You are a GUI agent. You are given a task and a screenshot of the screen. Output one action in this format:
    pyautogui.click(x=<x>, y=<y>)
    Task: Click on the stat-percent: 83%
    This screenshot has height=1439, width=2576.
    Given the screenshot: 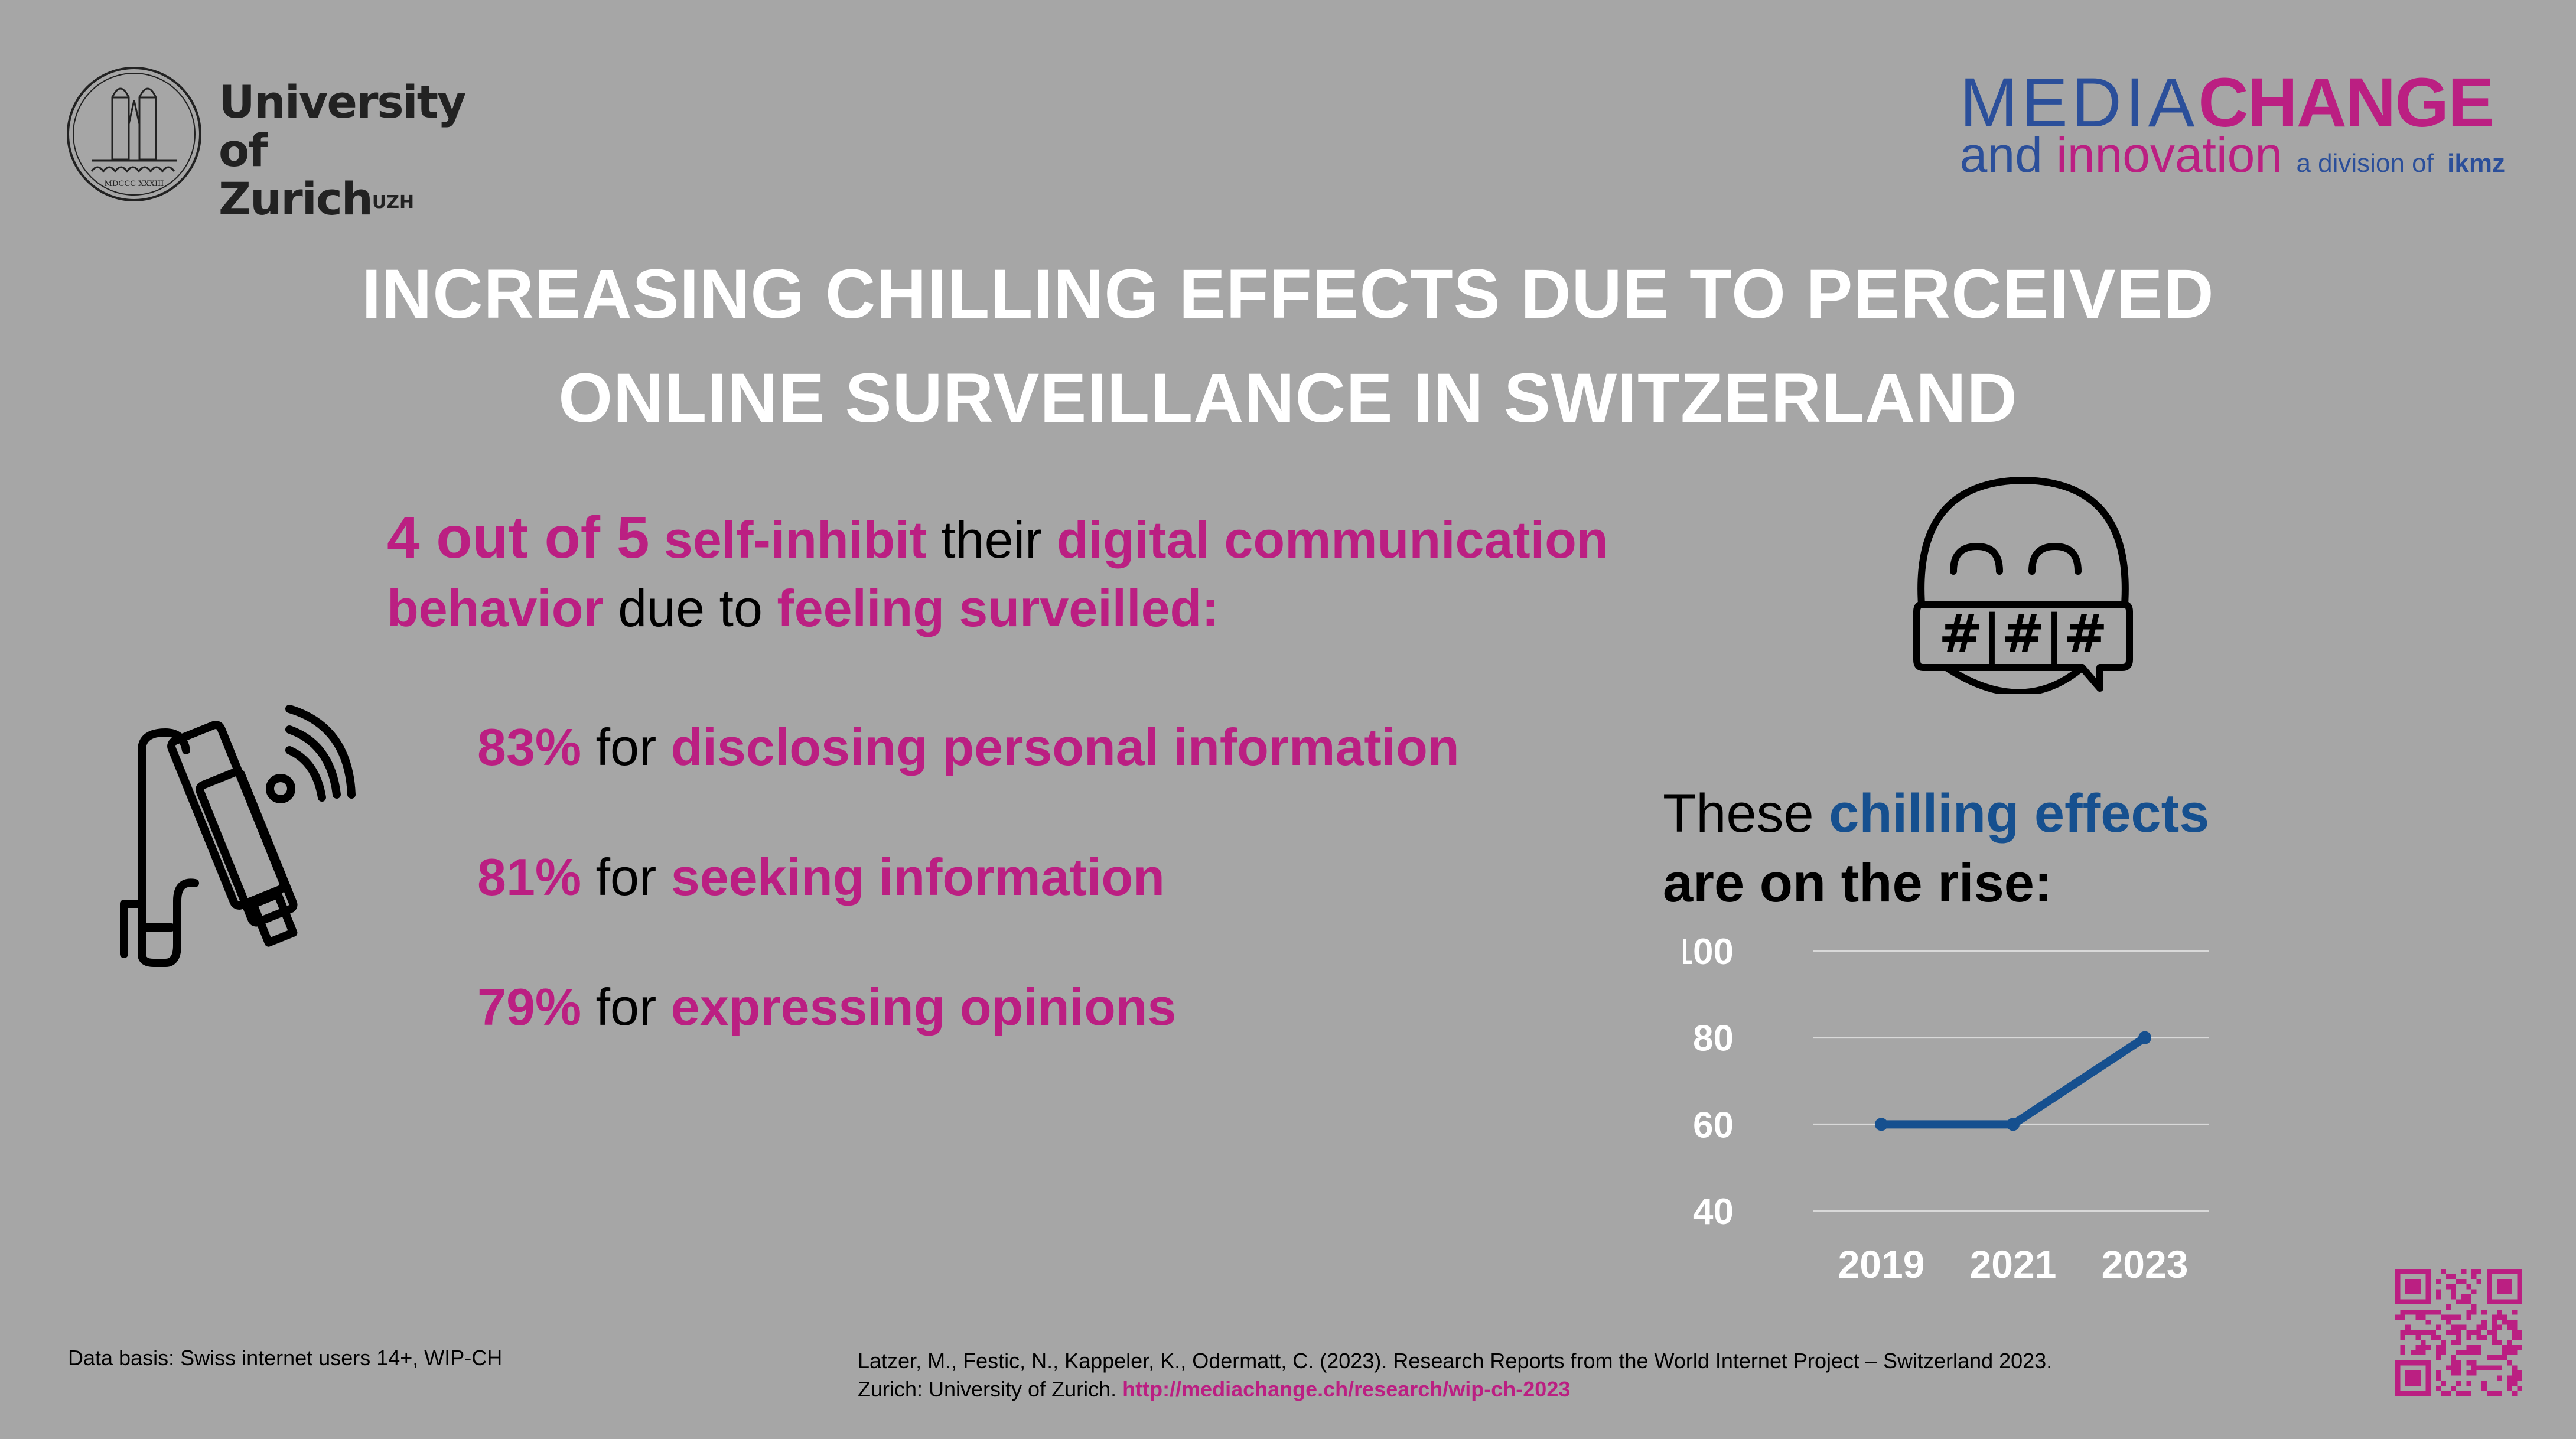 What is the action you would take?
    pyautogui.click(x=529, y=747)
    